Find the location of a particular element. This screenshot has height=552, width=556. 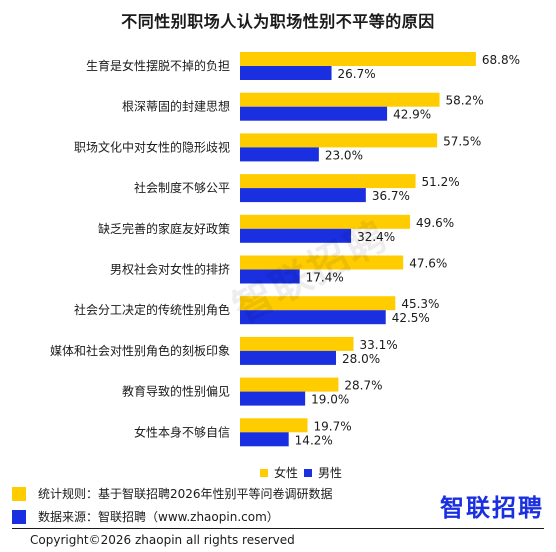

data-label: 32.4% is located at coordinates (376, 237).